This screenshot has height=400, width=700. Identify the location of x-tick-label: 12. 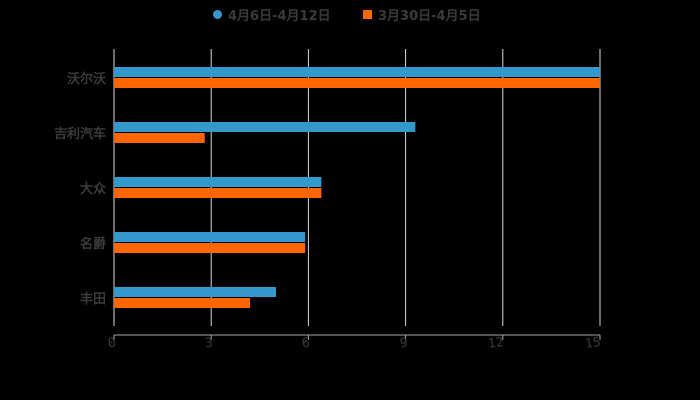
(495, 343).